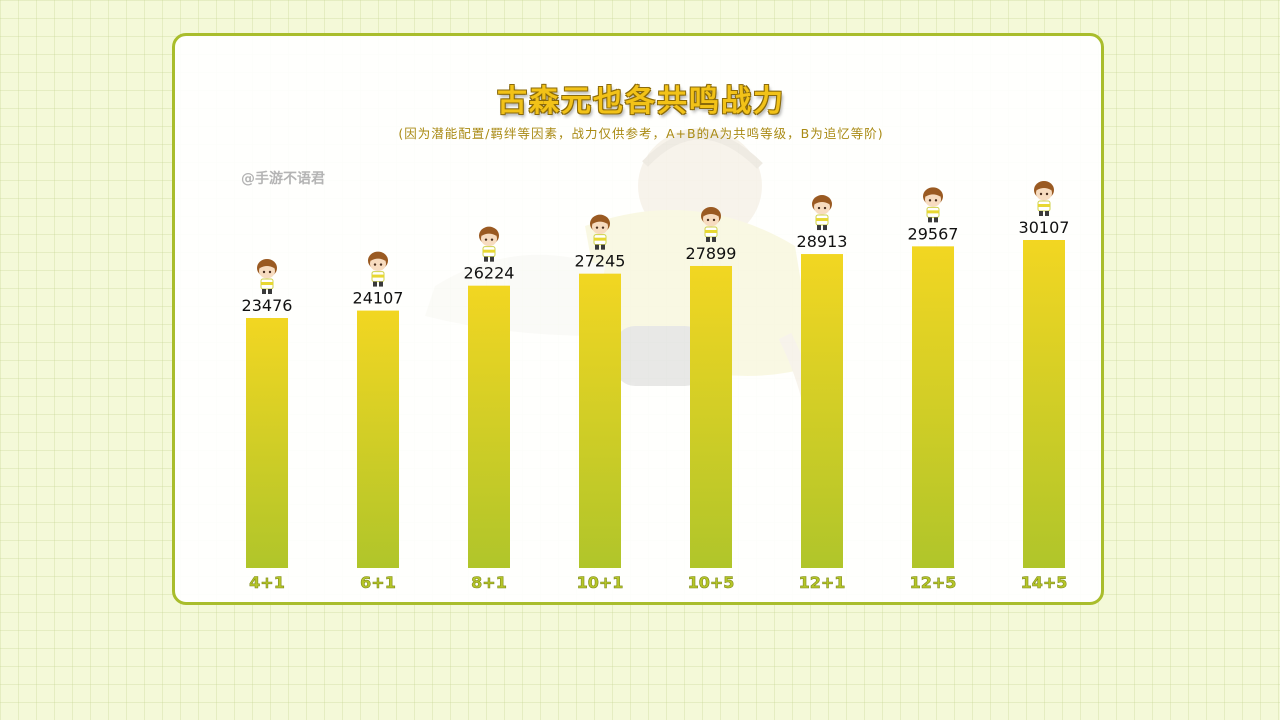 The height and width of the screenshot is (720, 1280). I want to click on data-label: 23476, so click(267, 305).